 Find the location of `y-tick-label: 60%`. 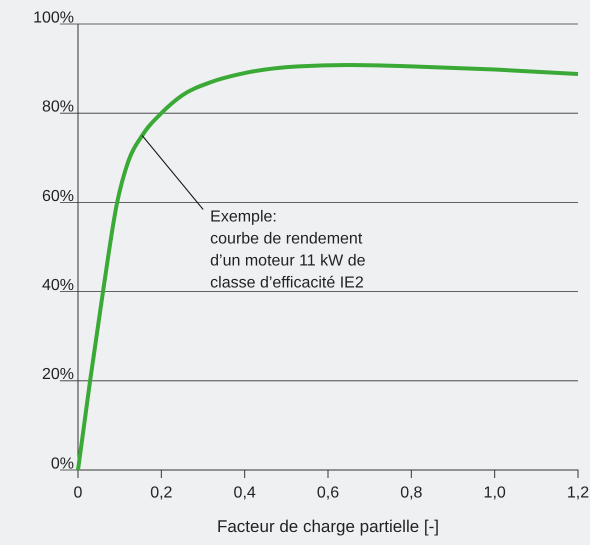

y-tick-label: 60% is located at coordinates (58, 196).